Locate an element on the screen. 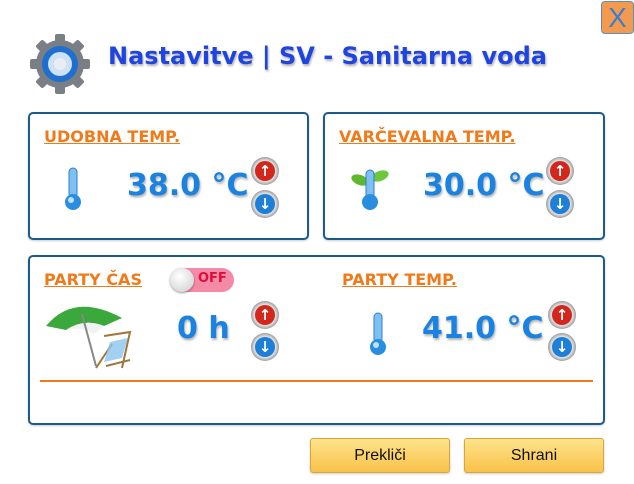 This screenshot has height=484, width=634. eco-increase-button: ↑ is located at coordinates (560, 171).